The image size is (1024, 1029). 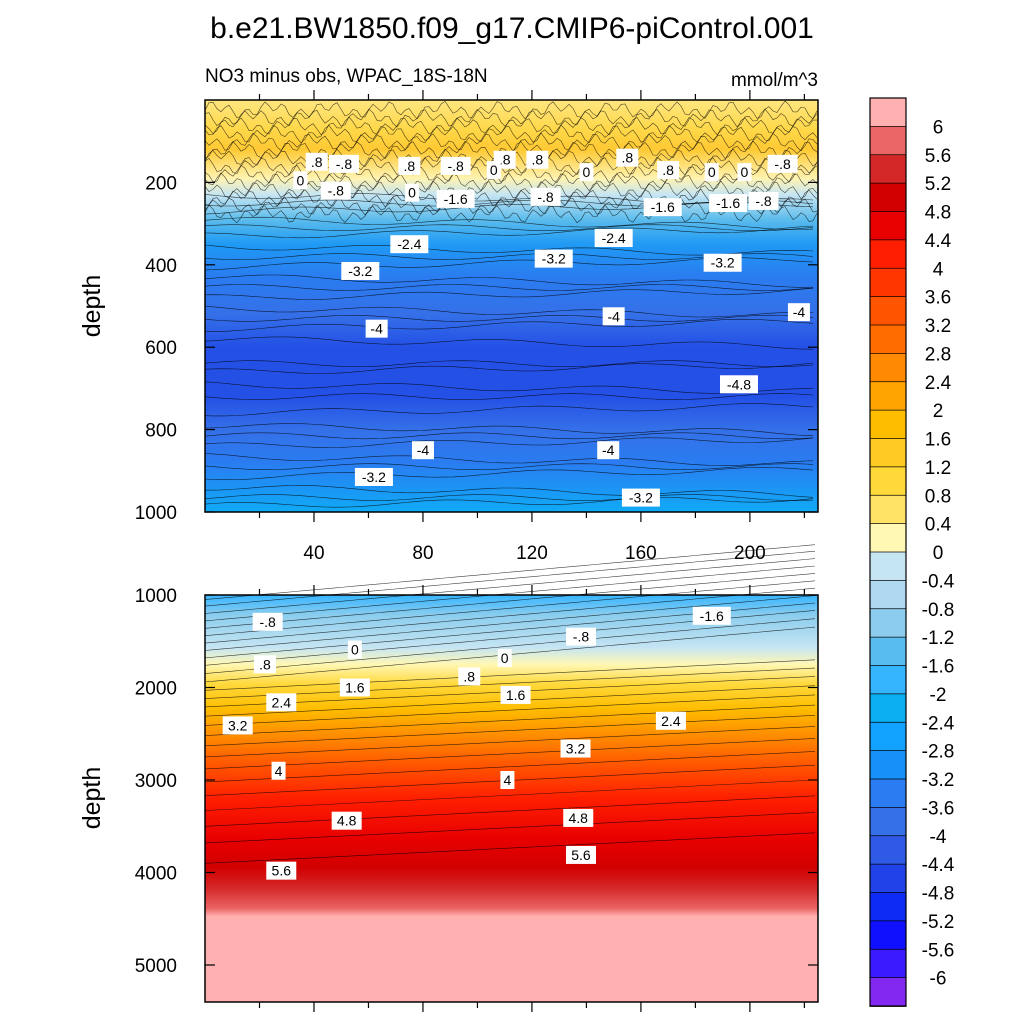 What do you see at coordinates (156, 874) in the screenshot?
I see `lower-ytick-label: 4000` at bounding box center [156, 874].